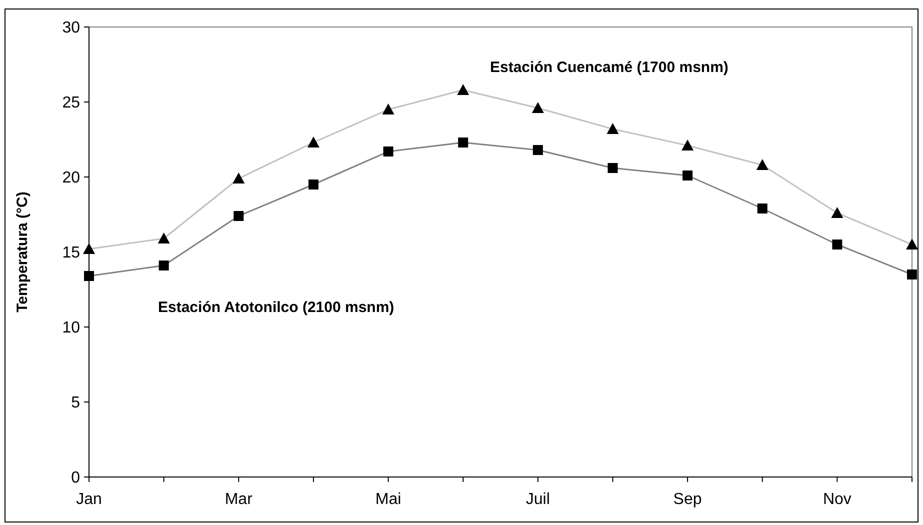 The width and height of the screenshot is (923, 525). What do you see at coordinates (71, 103) in the screenshot?
I see `y-tick-label: 25` at bounding box center [71, 103].